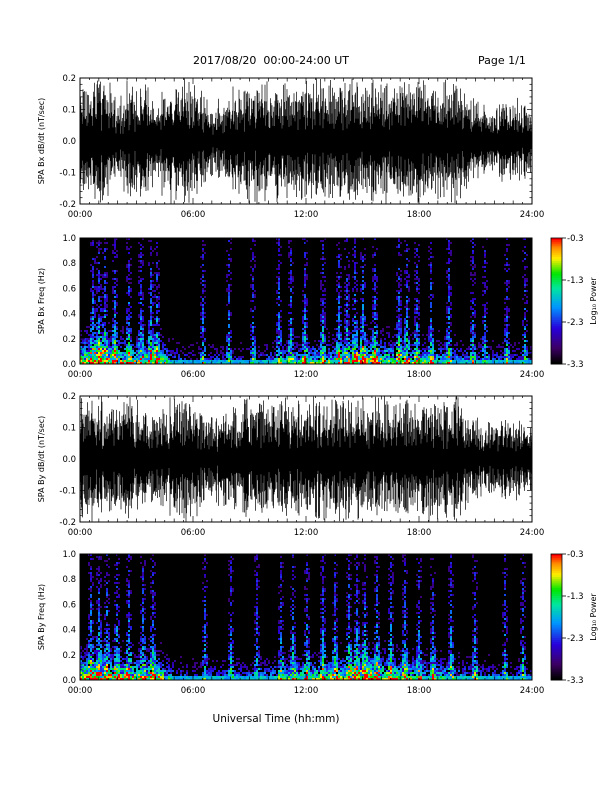 This screenshot has width=612, height=792. What do you see at coordinates (41, 301) in the screenshot?
I see `y-axis-label: SPA Bx Freq (Hz)` at bounding box center [41, 301].